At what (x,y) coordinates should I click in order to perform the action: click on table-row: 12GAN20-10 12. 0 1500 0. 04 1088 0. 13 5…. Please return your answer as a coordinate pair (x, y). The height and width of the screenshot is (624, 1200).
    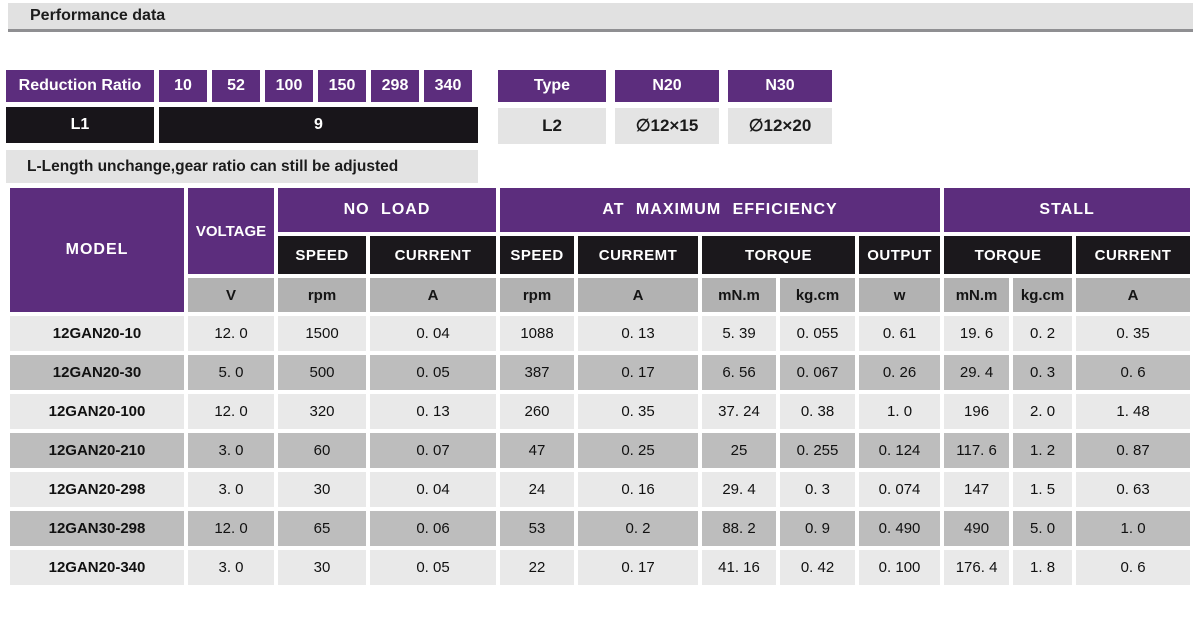
    Looking at the image, I should click on (600, 333).